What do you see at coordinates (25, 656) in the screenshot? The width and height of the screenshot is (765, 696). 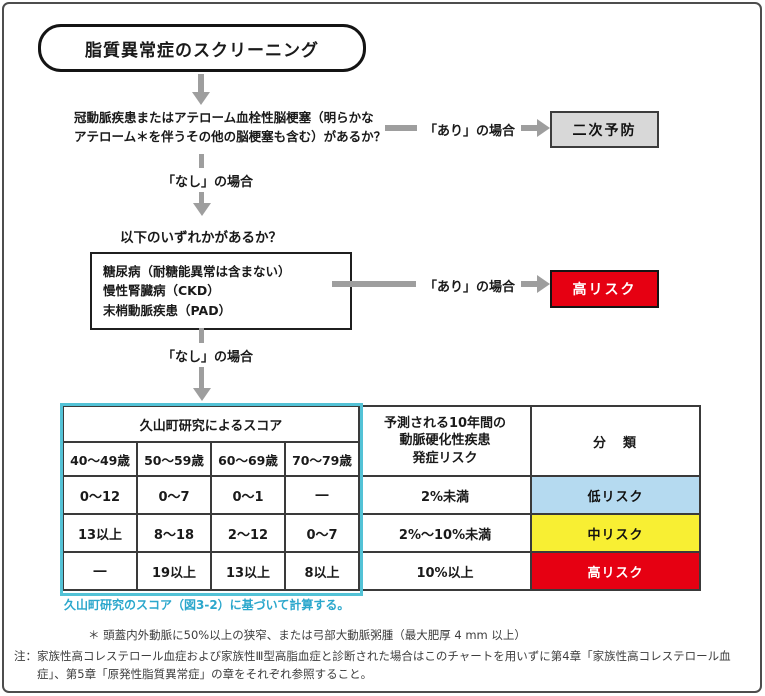 I see `caution-prefix: 注：` at bounding box center [25, 656].